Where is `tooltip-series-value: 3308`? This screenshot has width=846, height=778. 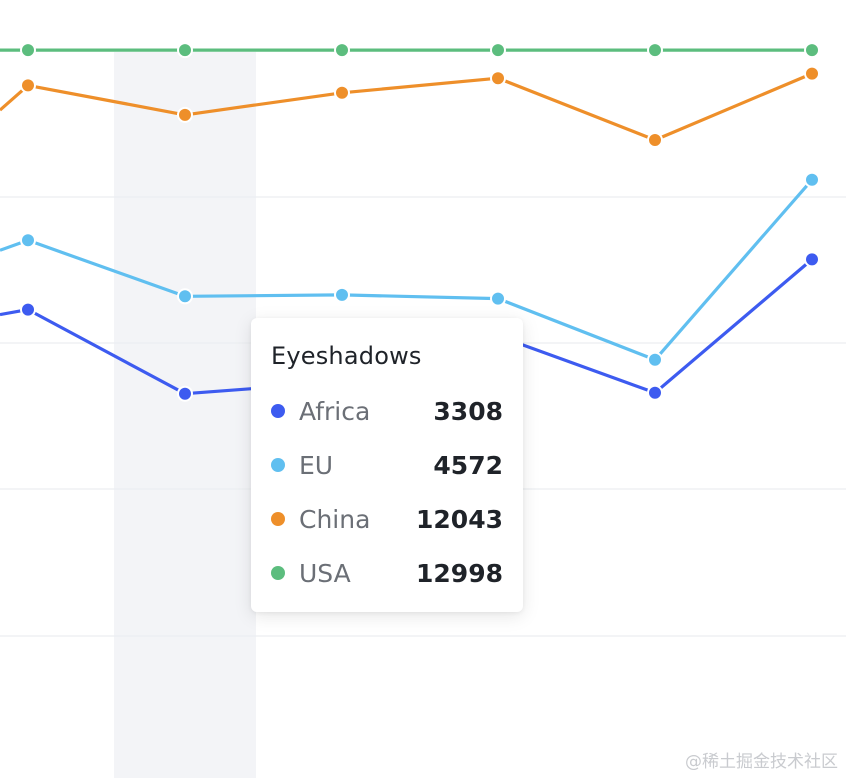
tooltip-series-value: 3308 is located at coordinates (468, 411).